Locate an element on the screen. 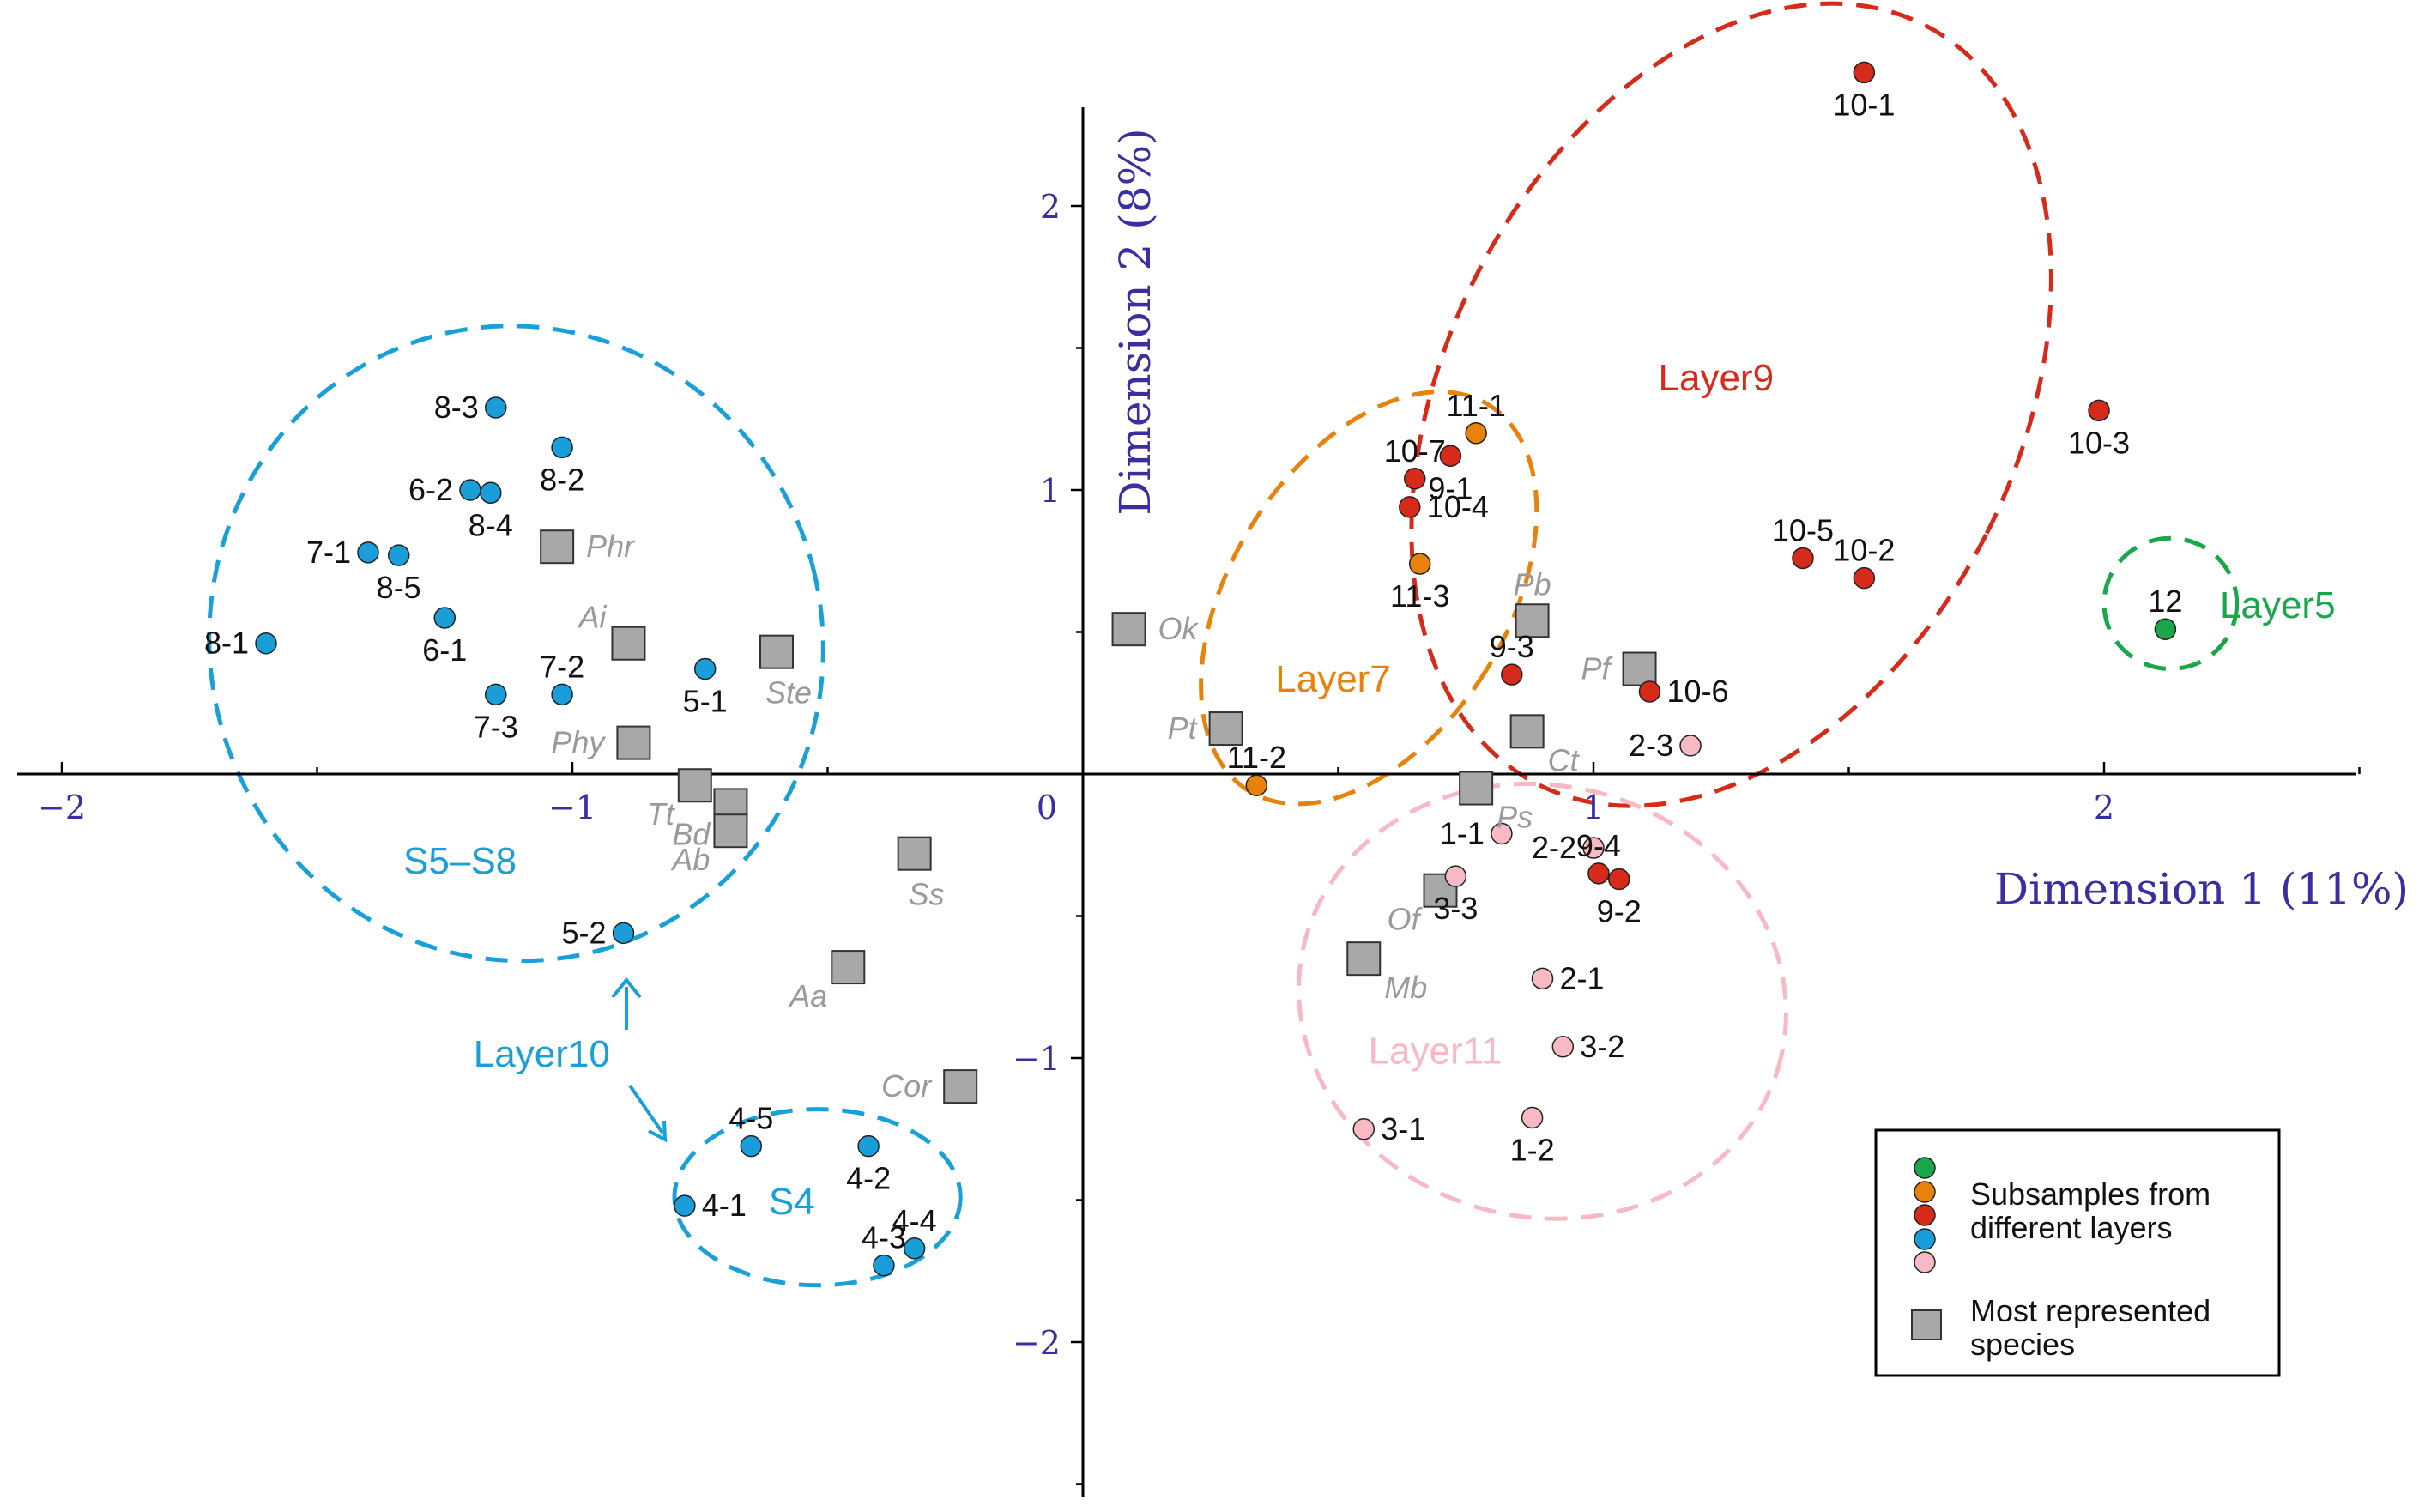 This screenshot has width=2425, height=1512. x-tick-label: 0 is located at coordinates (1047, 807).